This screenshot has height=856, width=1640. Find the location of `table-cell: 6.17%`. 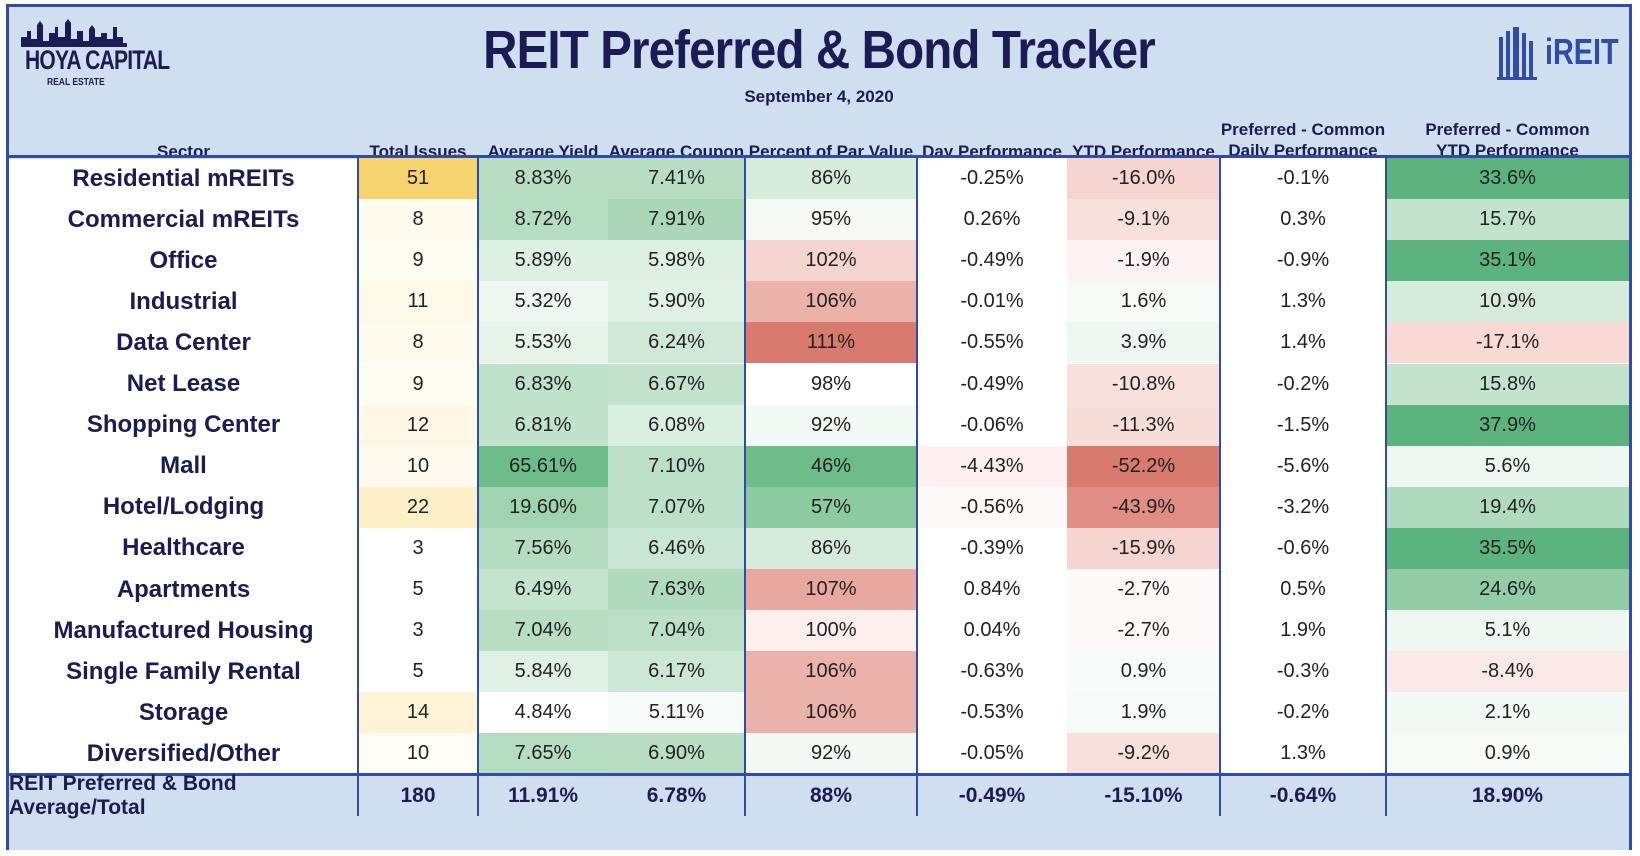

table-cell: 6.17% is located at coordinates (676, 672).